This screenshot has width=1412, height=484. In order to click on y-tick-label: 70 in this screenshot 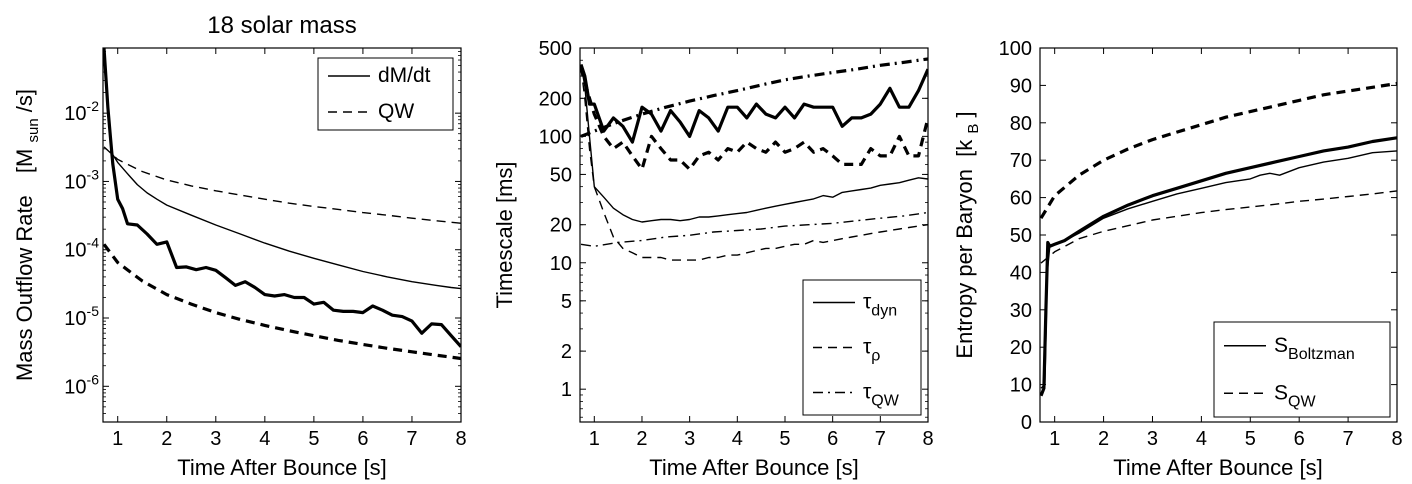, I will do `click(1021, 161)`.